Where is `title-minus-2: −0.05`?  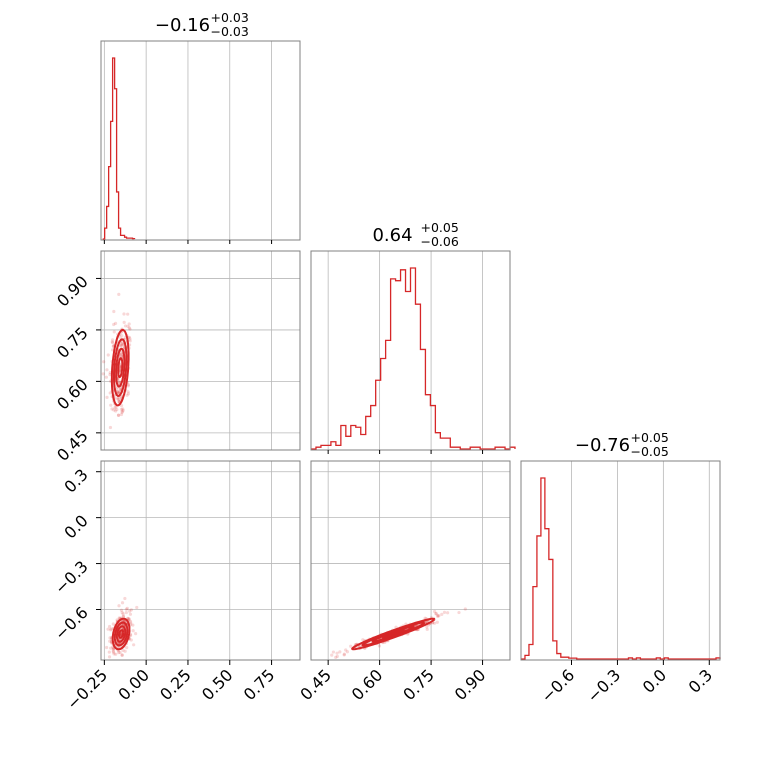 title-minus-2: −0.05 is located at coordinates (650, 451).